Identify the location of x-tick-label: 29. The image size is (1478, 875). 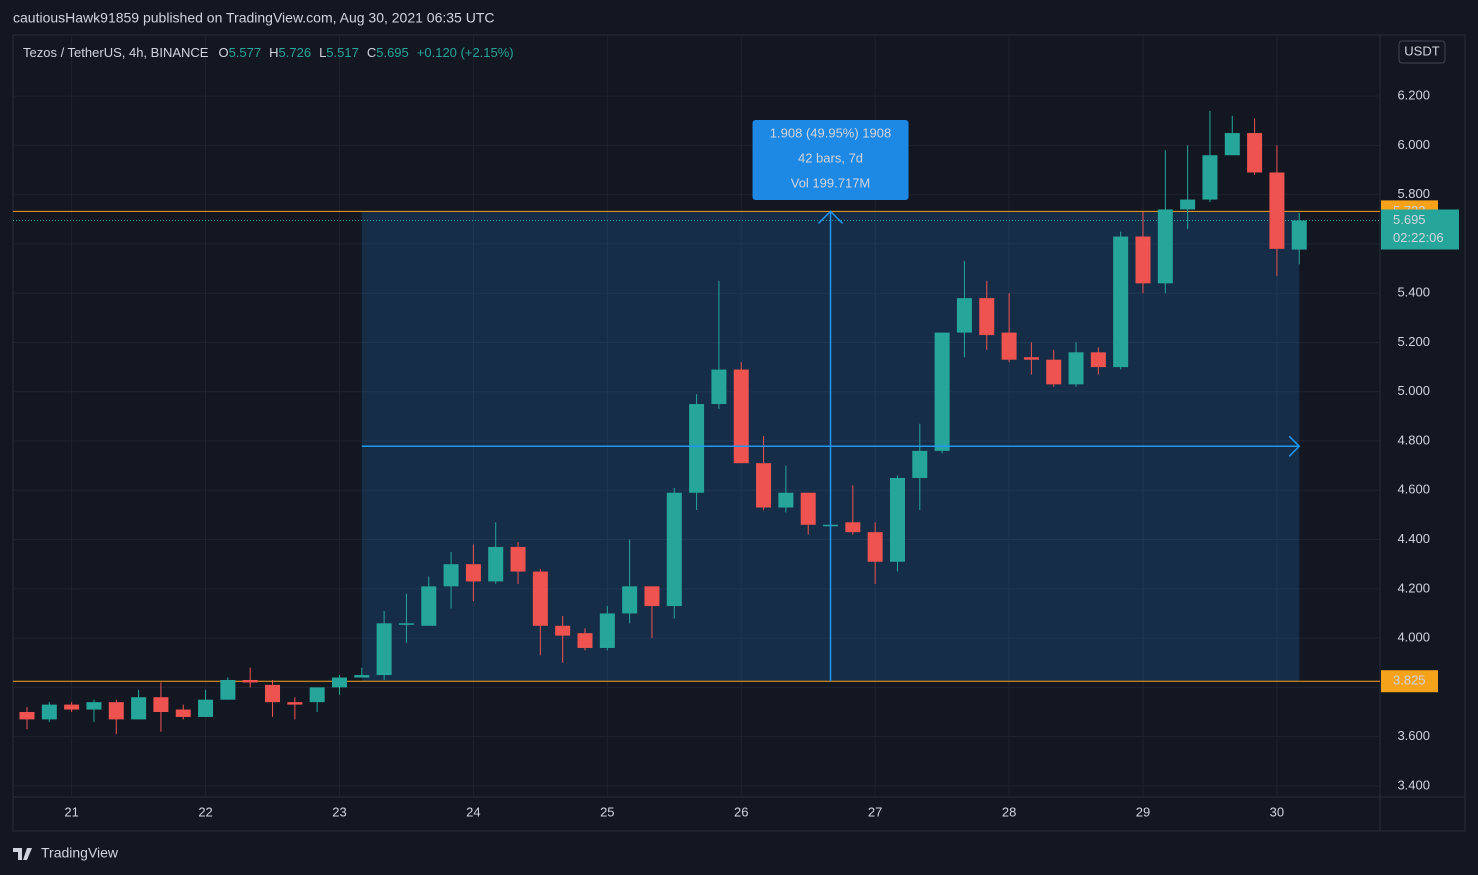
(1143, 811).